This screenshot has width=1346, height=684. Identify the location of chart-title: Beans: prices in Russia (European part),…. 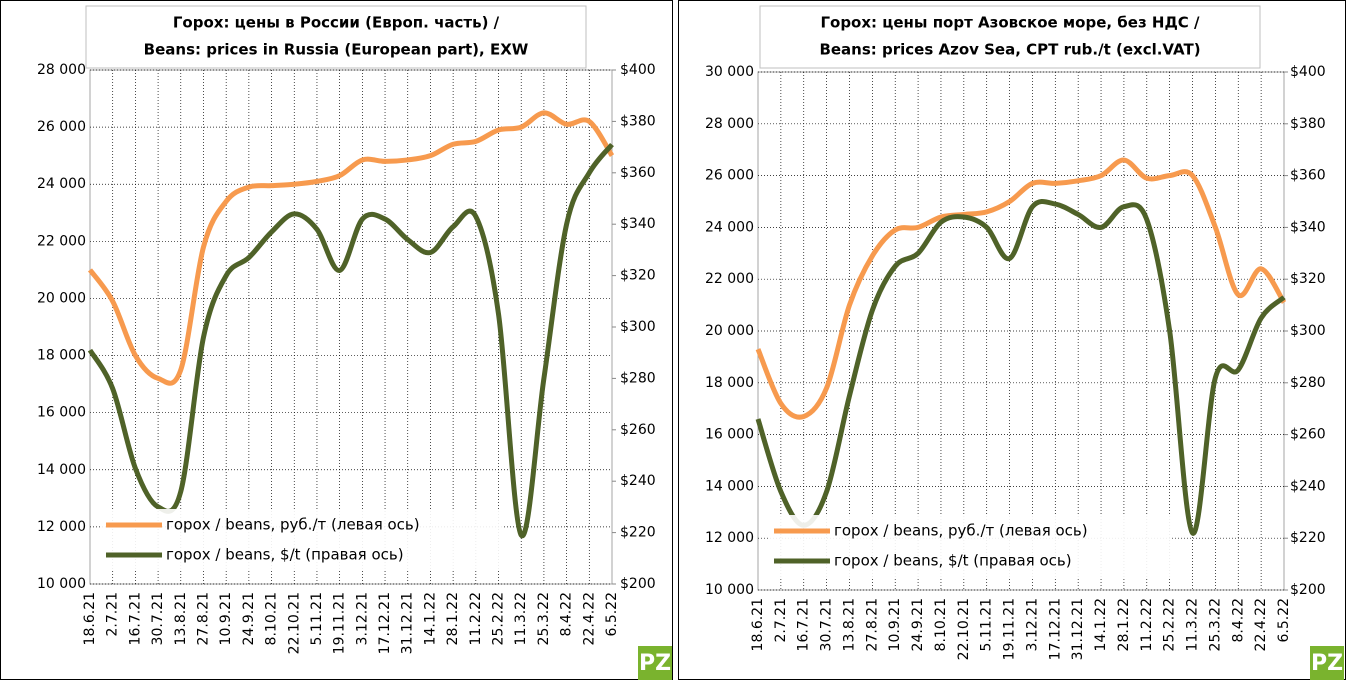
(336, 50).